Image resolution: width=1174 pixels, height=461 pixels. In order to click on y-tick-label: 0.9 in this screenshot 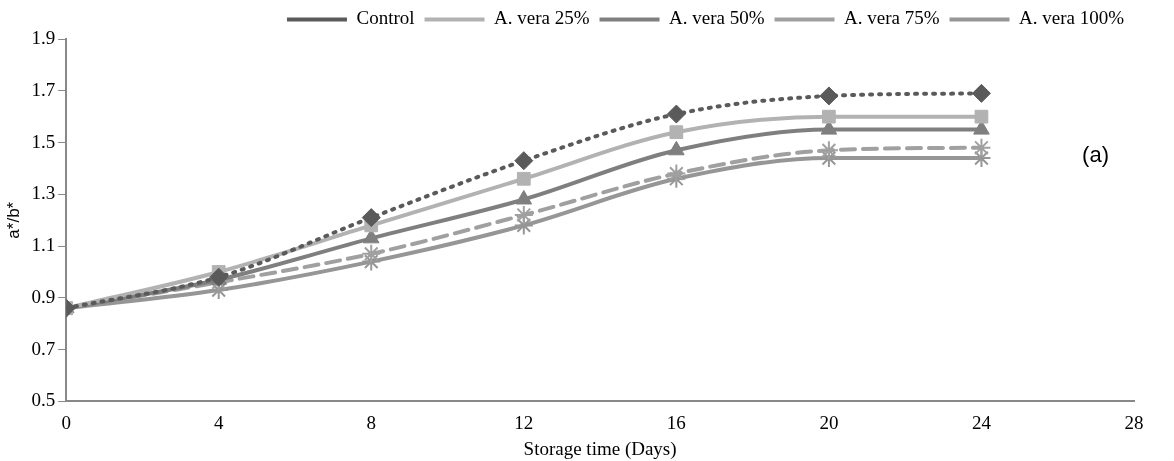, I will do `click(43, 296)`.